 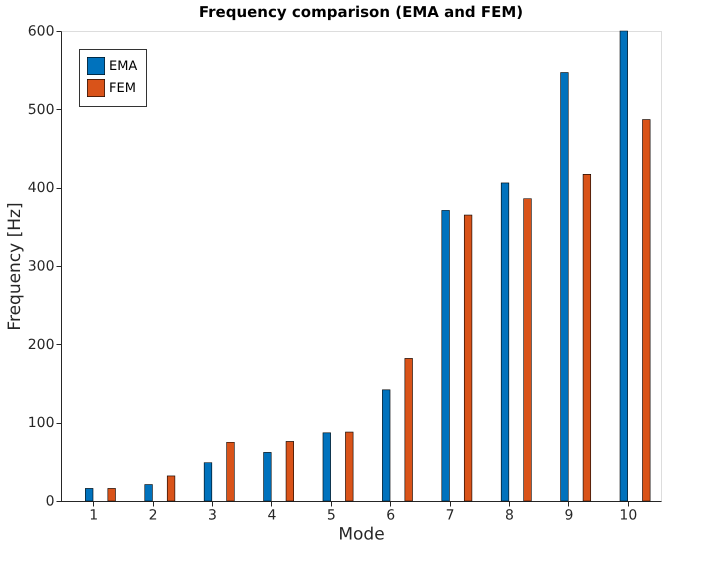 What do you see at coordinates (361, 534) in the screenshot?
I see `x-axis-title: Mode` at bounding box center [361, 534].